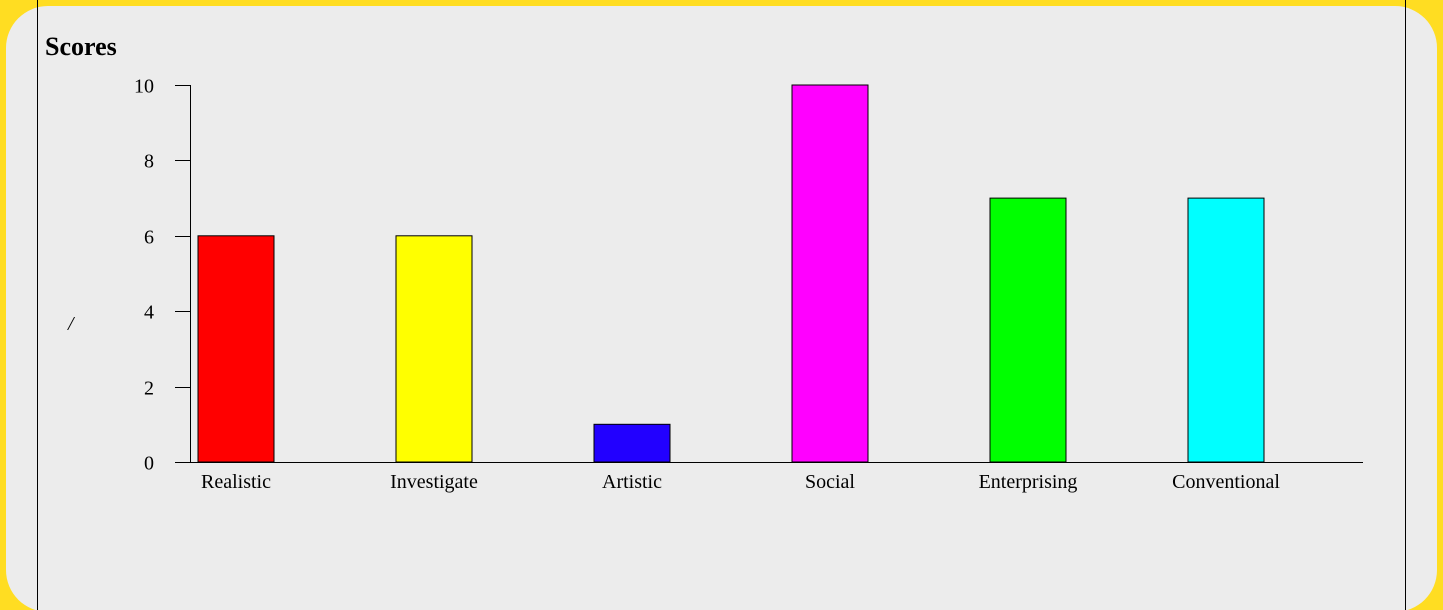 The height and width of the screenshot is (610, 1443). I want to click on x-tick-label: Investigate, so click(434, 482).